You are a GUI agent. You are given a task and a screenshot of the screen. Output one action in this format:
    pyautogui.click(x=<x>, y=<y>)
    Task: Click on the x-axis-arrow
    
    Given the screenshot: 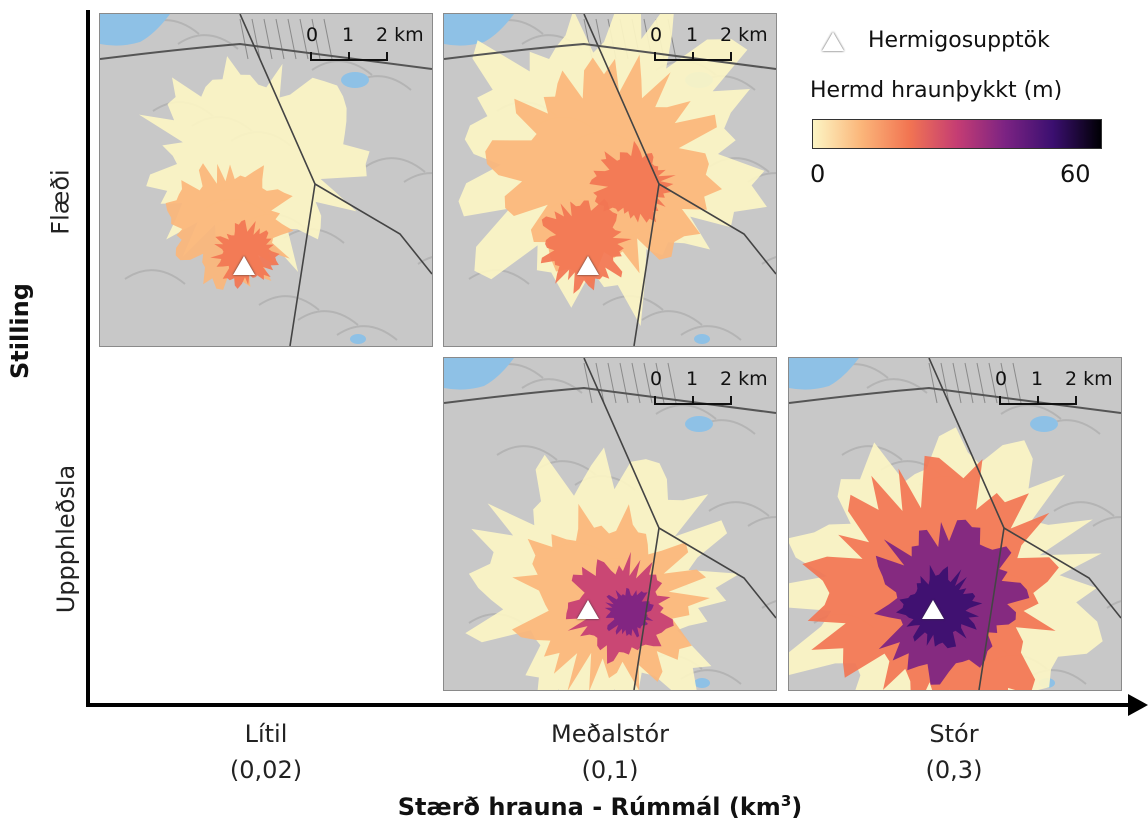 What is the action you would take?
    pyautogui.click(x=1138, y=705)
    